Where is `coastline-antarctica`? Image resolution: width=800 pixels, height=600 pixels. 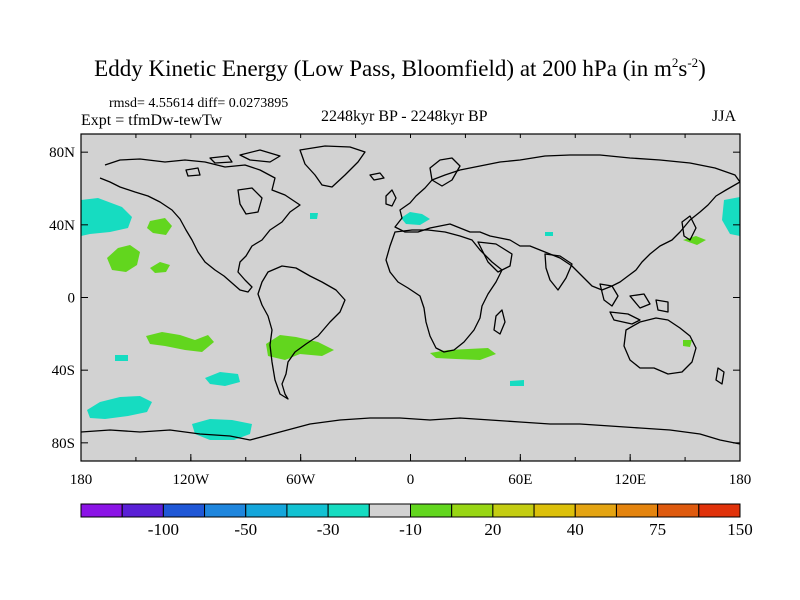 coastline-antarctica is located at coordinates (410, 431).